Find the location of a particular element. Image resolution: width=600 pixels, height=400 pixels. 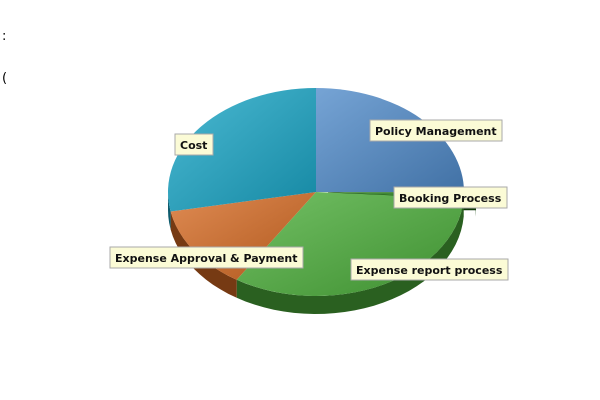

slice-label-expense-approval-and-payment: Expense Approval & Payment is located at coordinates (206, 257).